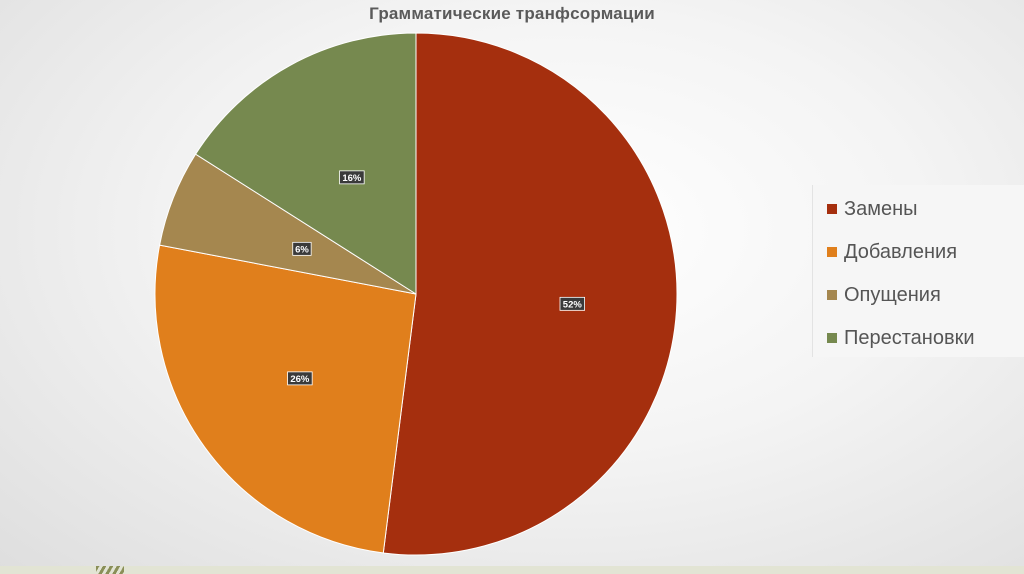 Image resolution: width=1024 pixels, height=574 pixels. I want to click on legend-item-opushcheniya: Опущения, so click(884, 295).